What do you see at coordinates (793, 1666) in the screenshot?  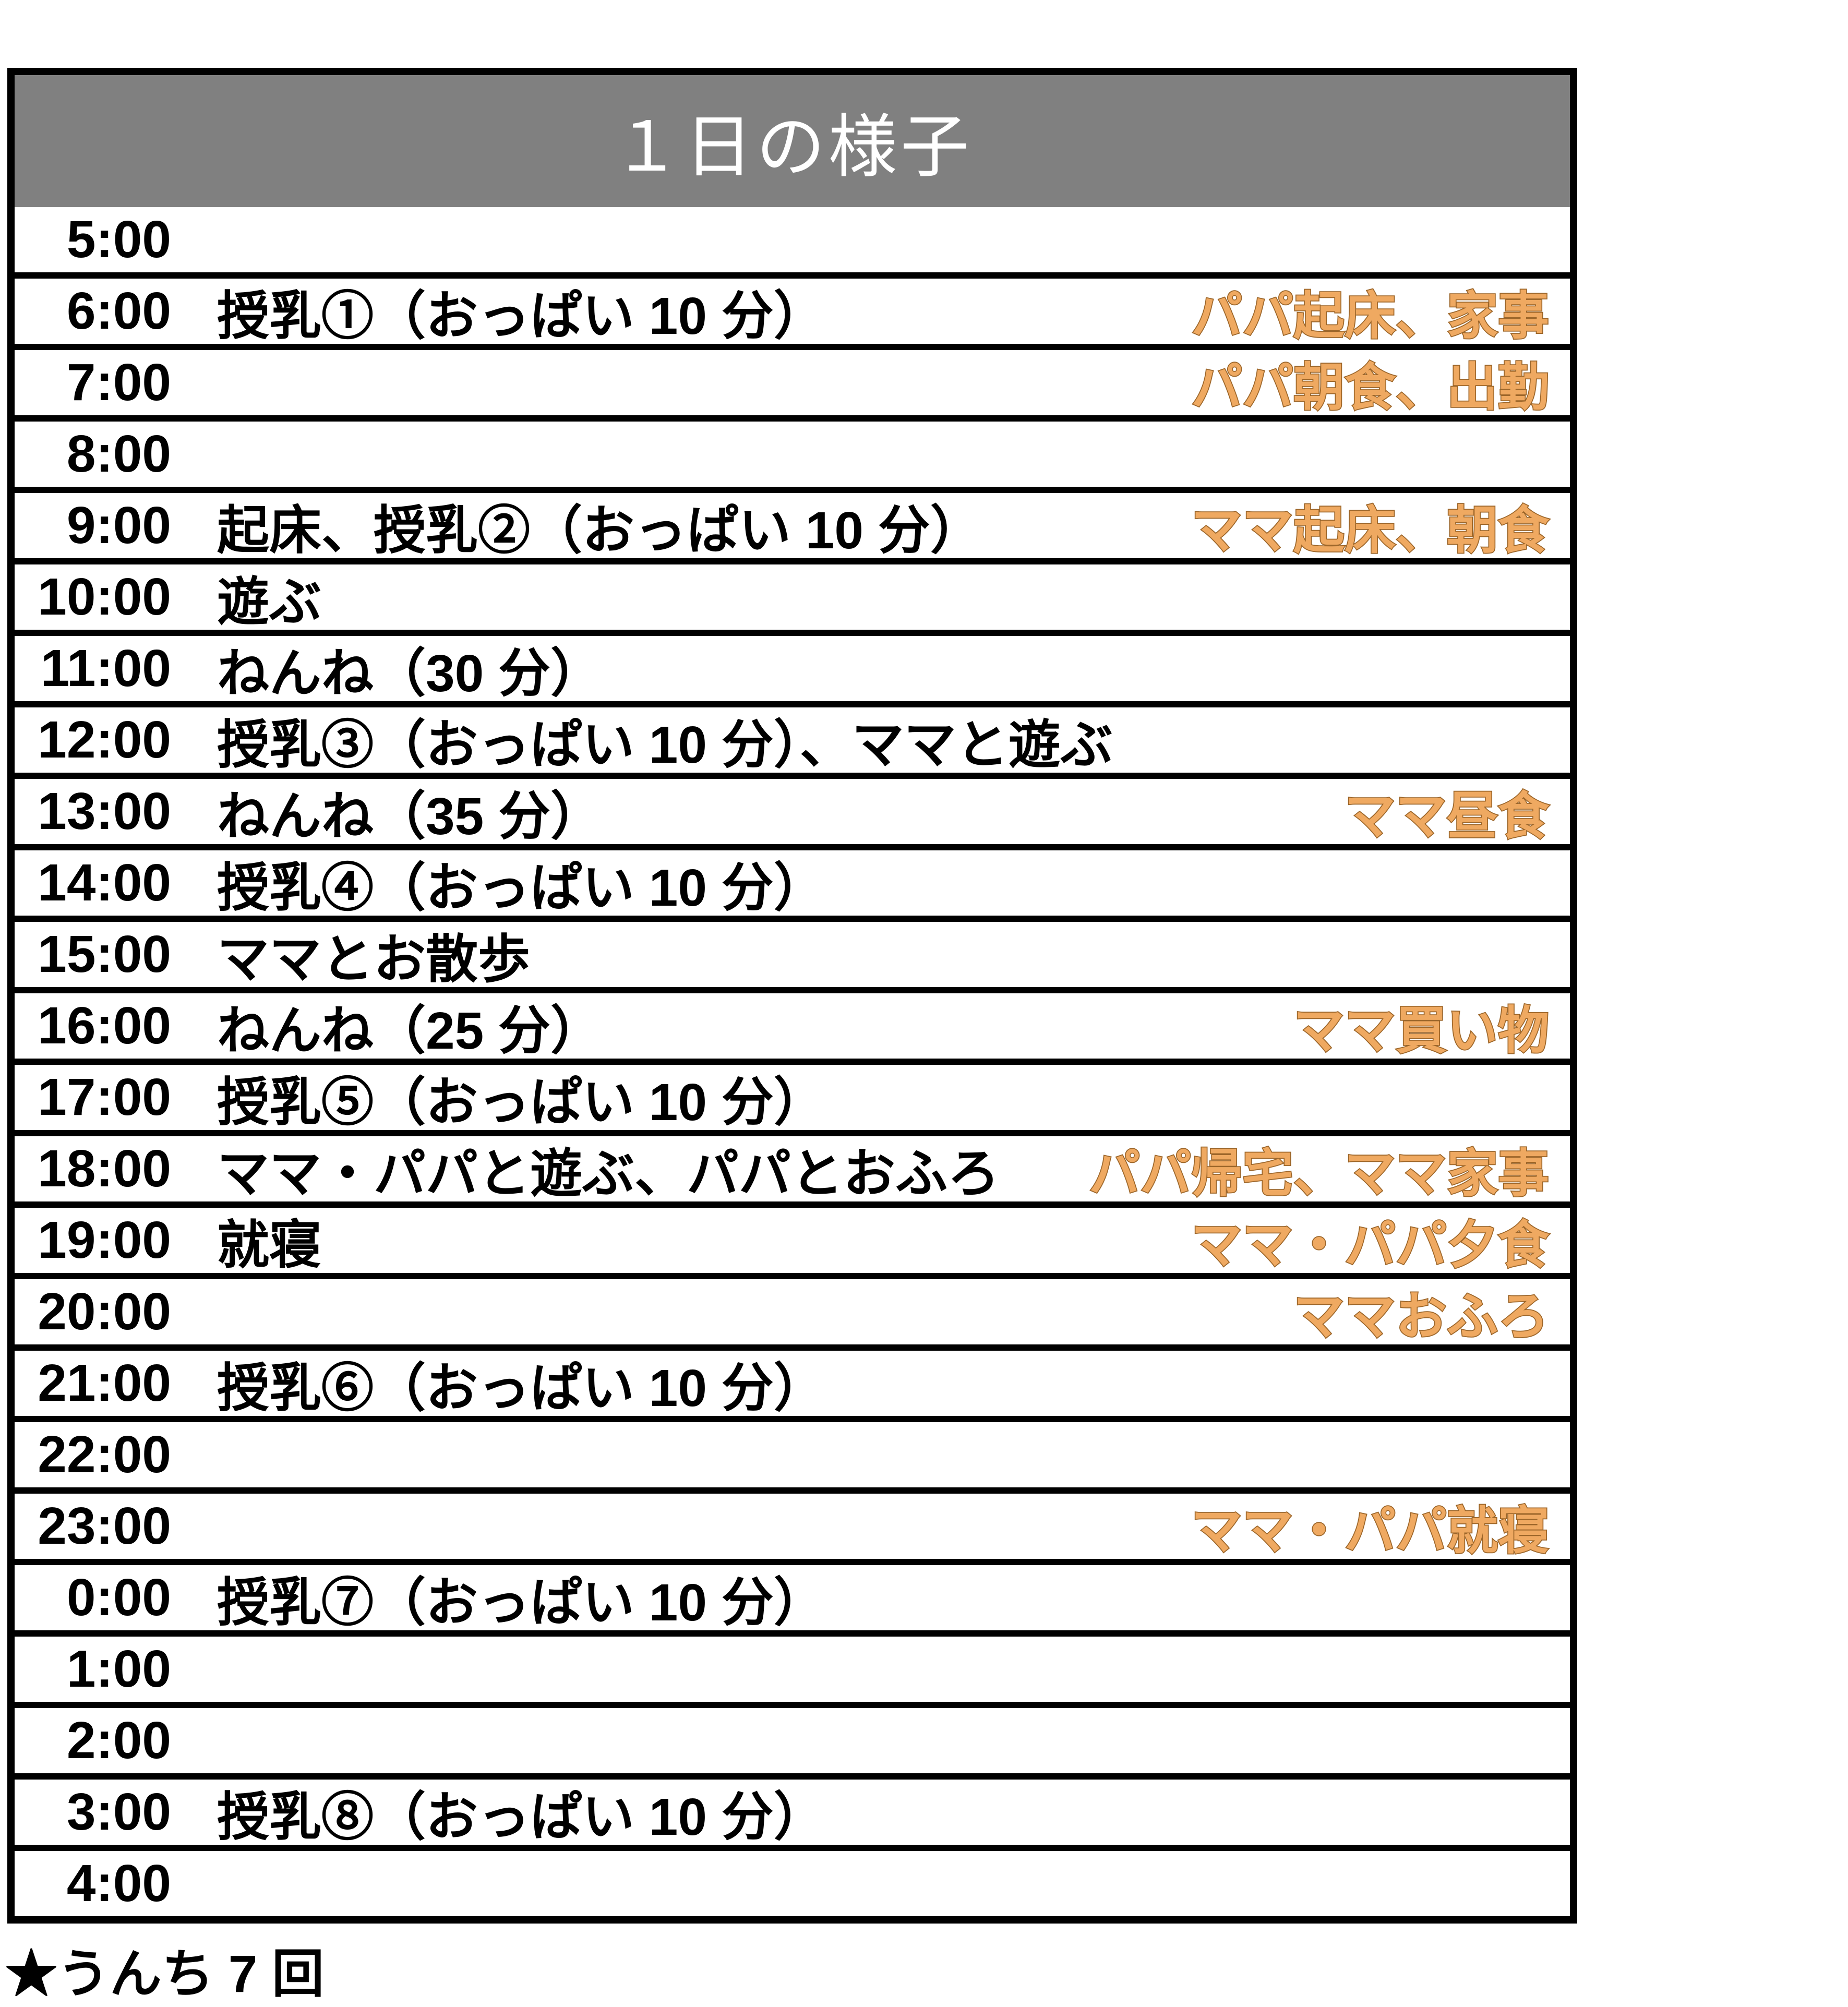 I see `table-row: 1:00` at bounding box center [793, 1666].